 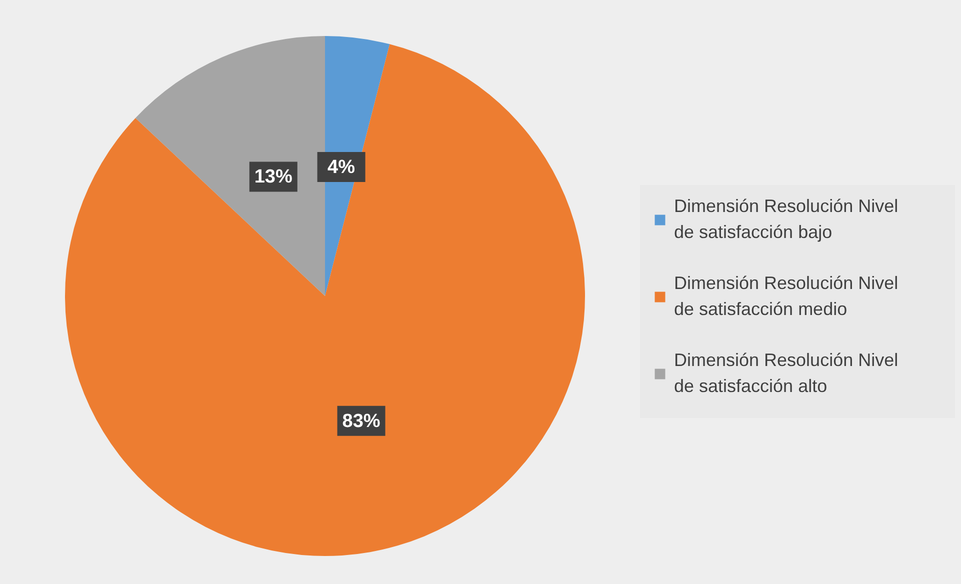 What do you see at coordinates (342, 167) in the screenshot?
I see `data-label: 4%` at bounding box center [342, 167].